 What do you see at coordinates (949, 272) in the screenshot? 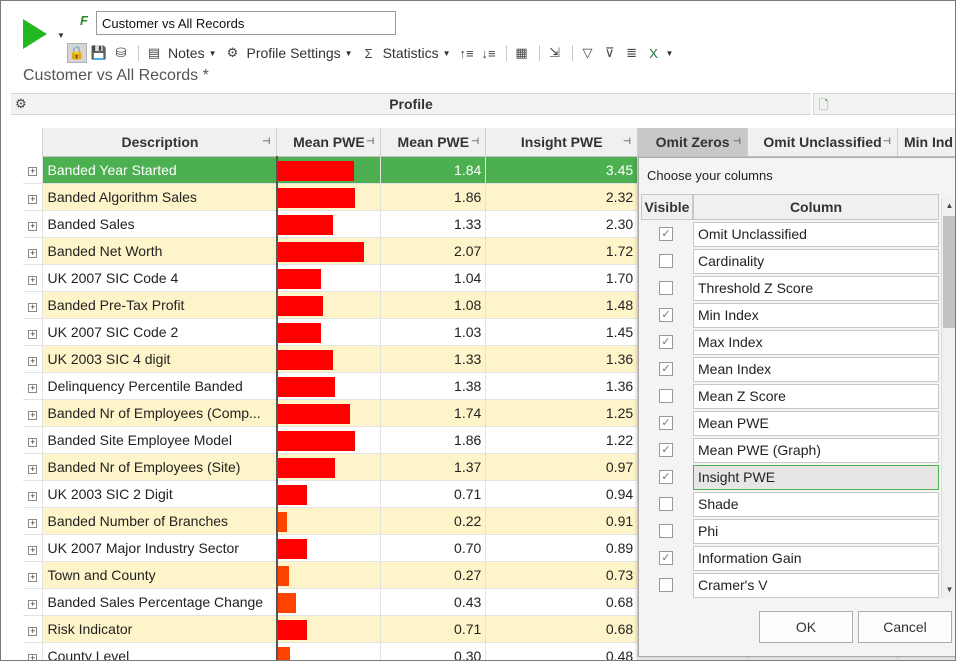
I see `scroll-thumb` at bounding box center [949, 272].